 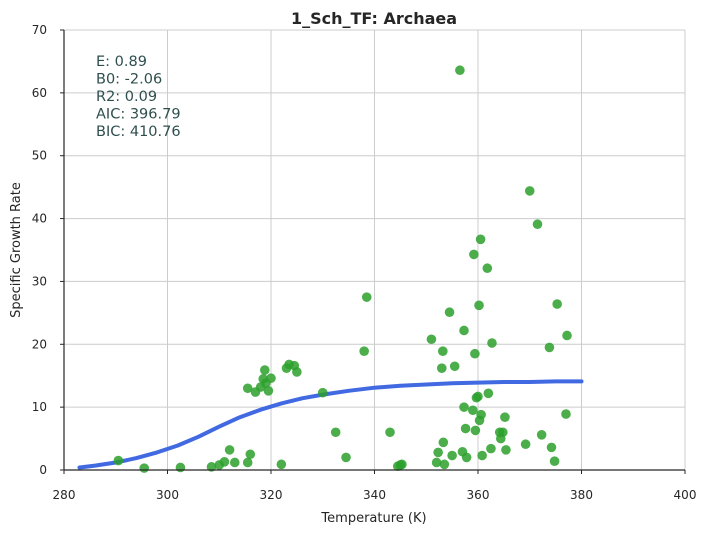 What do you see at coordinates (39, 344) in the screenshot?
I see `y-tick-label: 20` at bounding box center [39, 344].